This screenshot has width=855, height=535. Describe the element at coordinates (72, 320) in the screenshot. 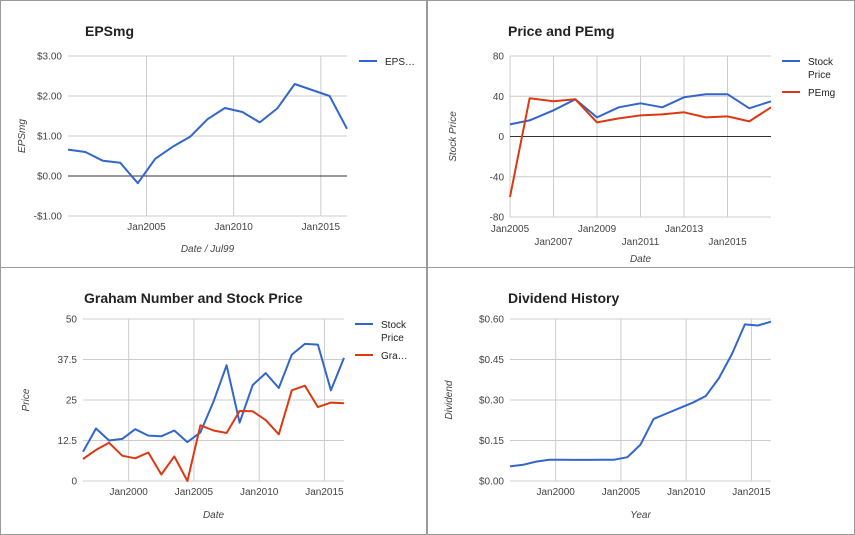

I see `y-tick-label: 50` at that location.